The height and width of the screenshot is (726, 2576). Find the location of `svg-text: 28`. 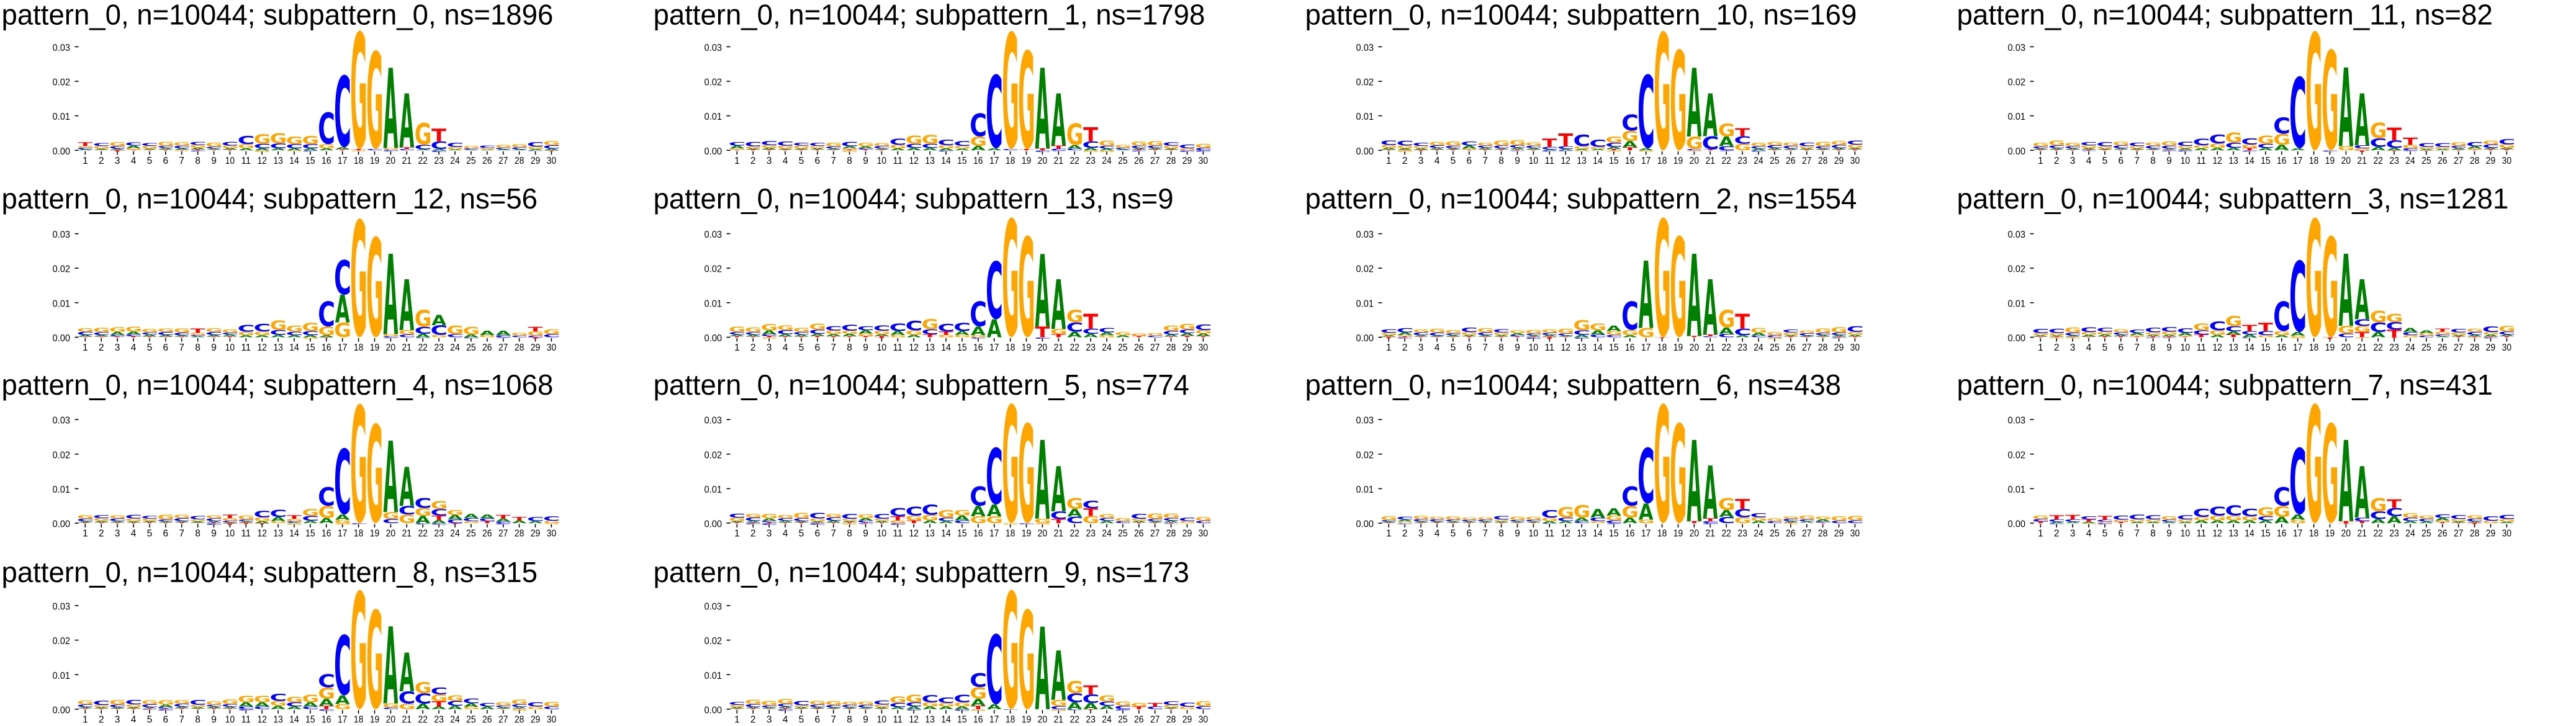

svg-text: 28 is located at coordinates (1823, 534).